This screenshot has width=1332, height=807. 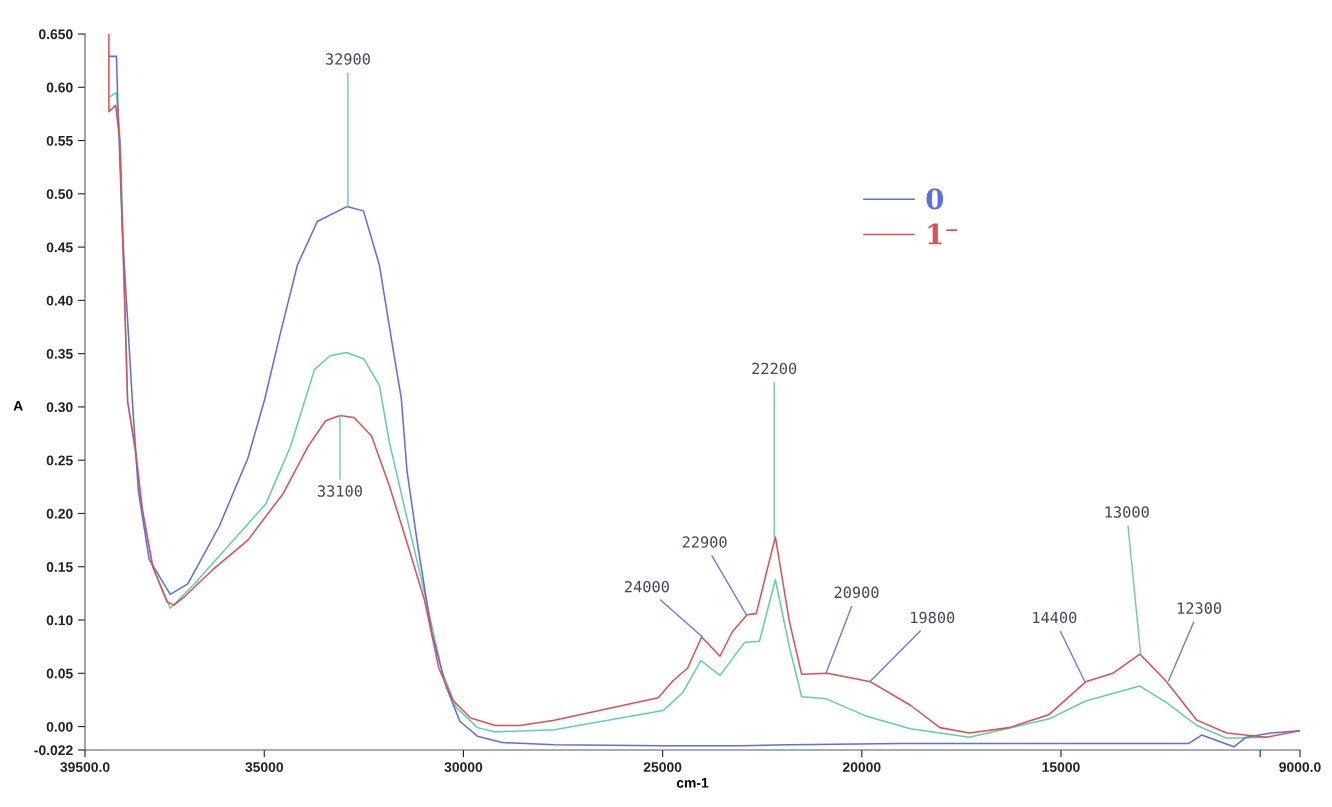 What do you see at coordinates (59, 87) in the screenshot?
I see `y-tick-label: 0.60` at bounding box center [59, 87].